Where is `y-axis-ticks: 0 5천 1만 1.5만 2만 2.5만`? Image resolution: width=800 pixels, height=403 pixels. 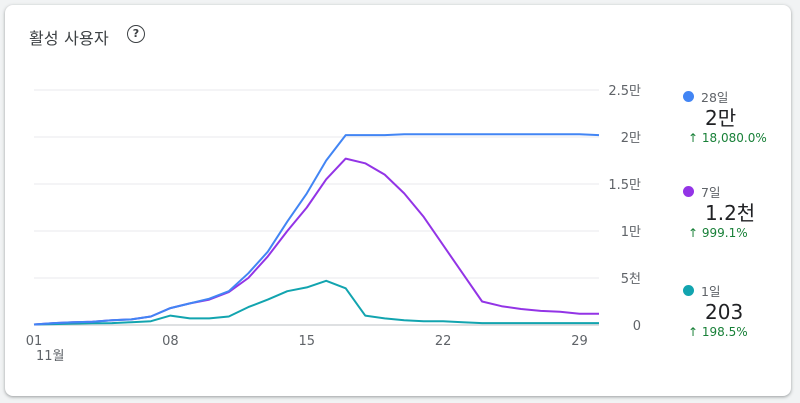
y-axis-ticks: 0 5천 1만 1.5만 2만 2.5만 is located at coordinates (624, 209).